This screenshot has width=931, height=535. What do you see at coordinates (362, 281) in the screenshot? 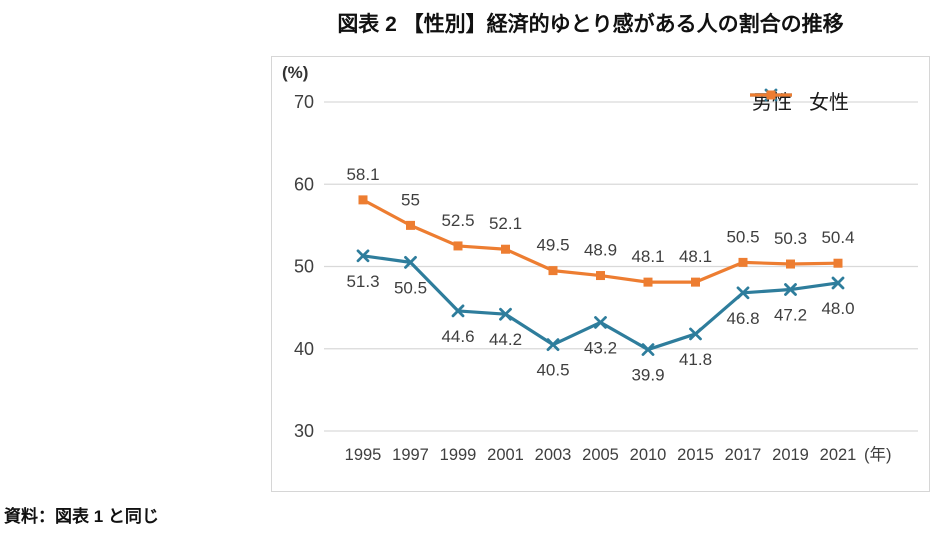
I see `data-label-male: 51.3` at bounding box center [362, 281].